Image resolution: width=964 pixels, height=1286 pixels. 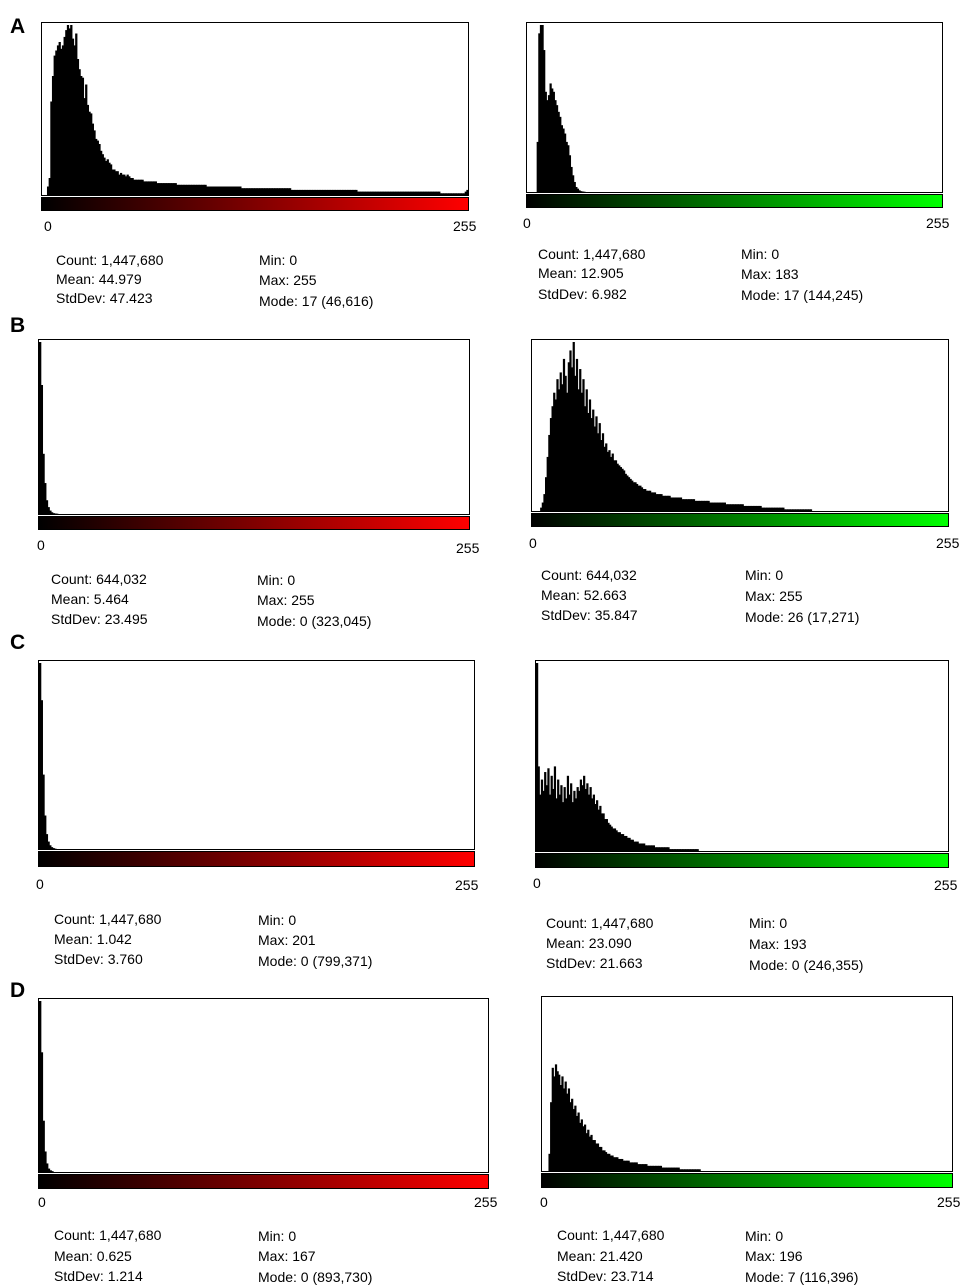 What do you see at coordinates (263, 1181) in the screenshot?
I see `lut-bar-d-red` at bounding box center [263, 1181].